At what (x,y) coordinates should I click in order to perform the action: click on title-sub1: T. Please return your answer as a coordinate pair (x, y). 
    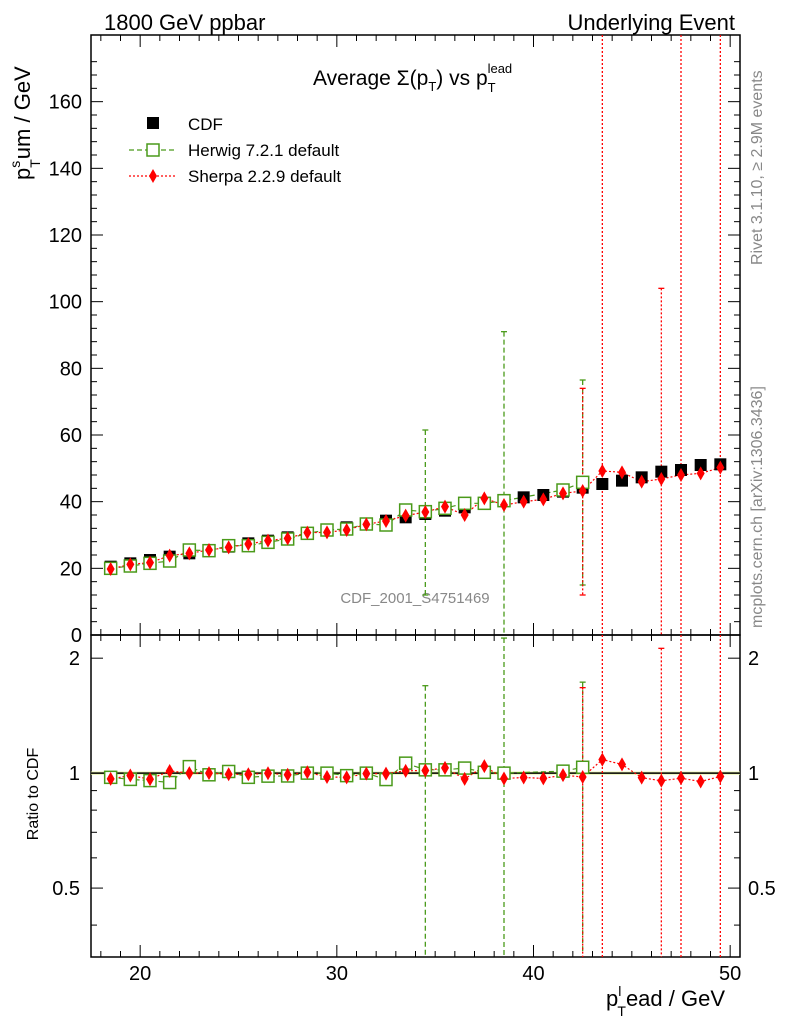
    Looking at the image, I should click on (432, 86).